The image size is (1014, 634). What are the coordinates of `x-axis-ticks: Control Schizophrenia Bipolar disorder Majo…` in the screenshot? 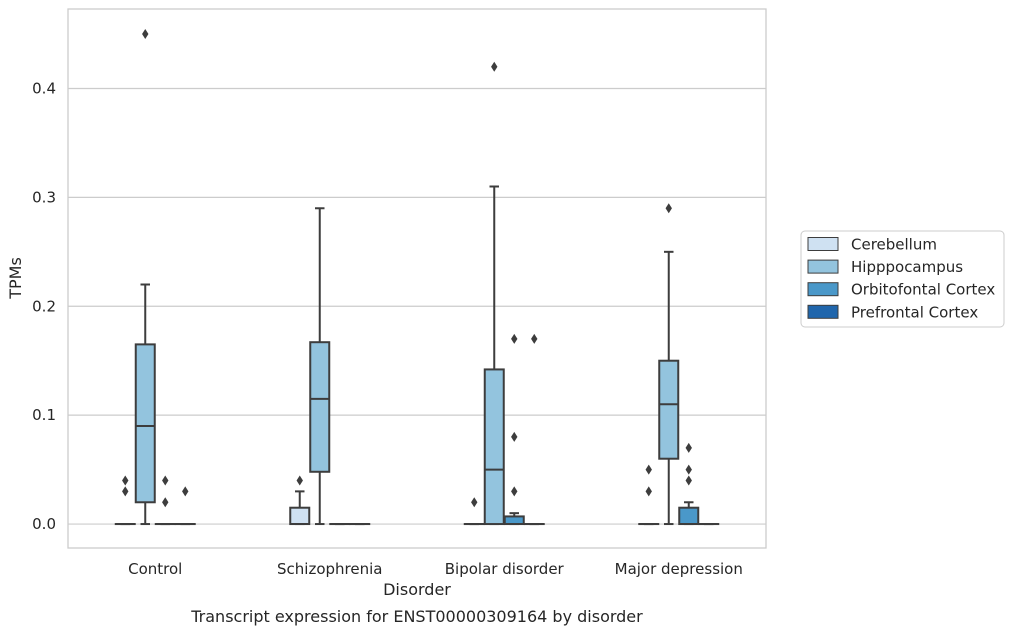 It's located at (435, 569).